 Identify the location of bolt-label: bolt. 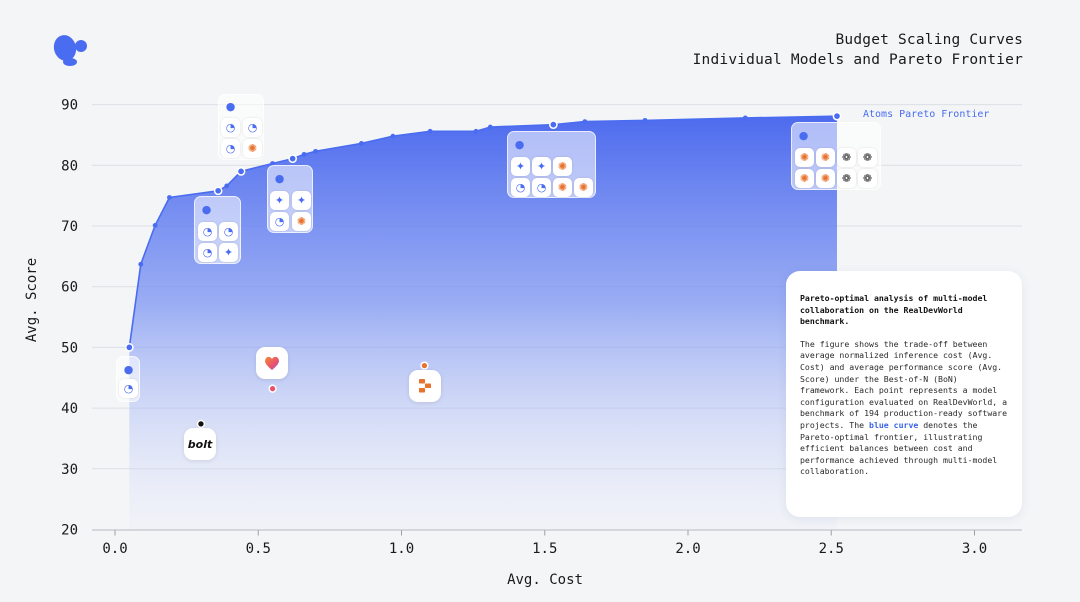
(200, 444).